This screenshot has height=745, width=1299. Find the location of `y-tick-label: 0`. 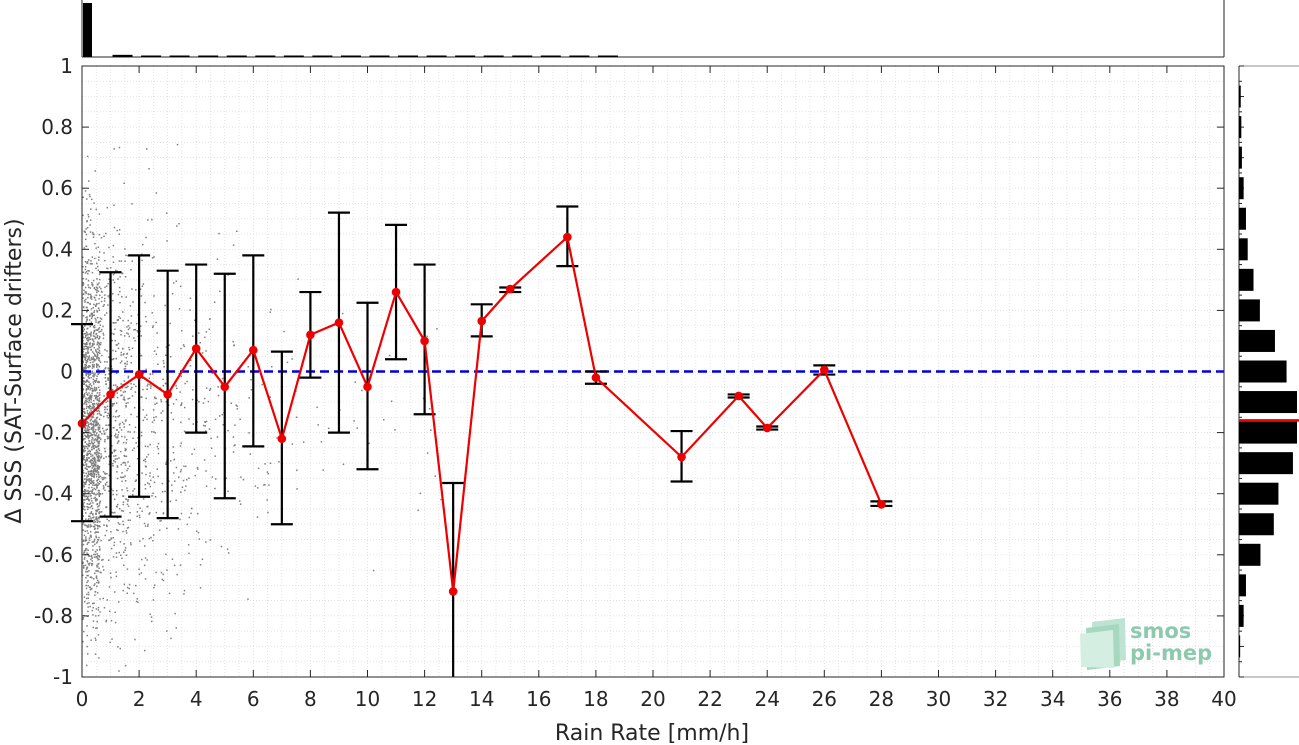

y-tick-label: 0 is located at coordinates (66, 372).